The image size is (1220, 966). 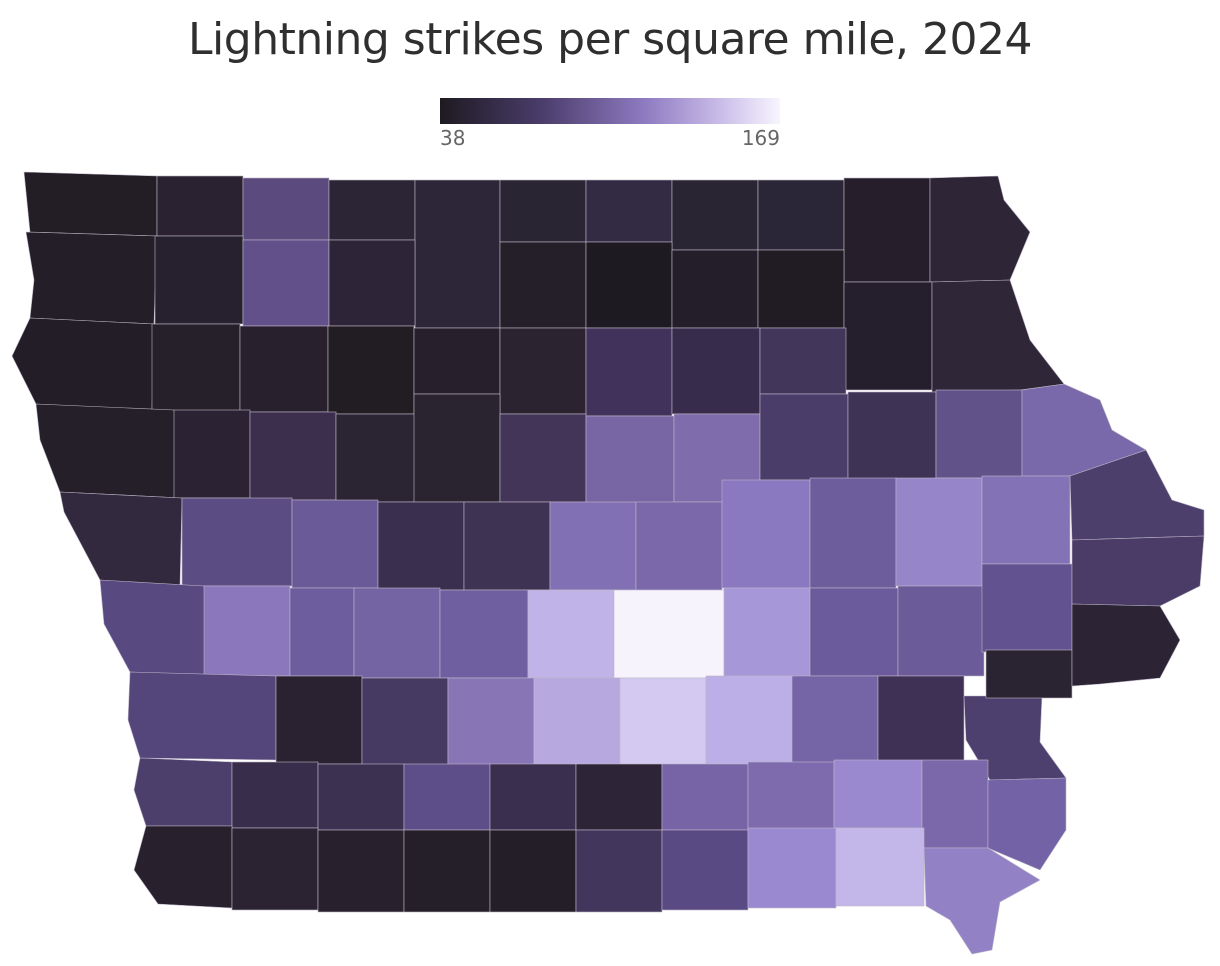 What do you see at coordinates (715, 215) in the screenshot?
I see `county-mitchell` at bounding box center [715, 215].